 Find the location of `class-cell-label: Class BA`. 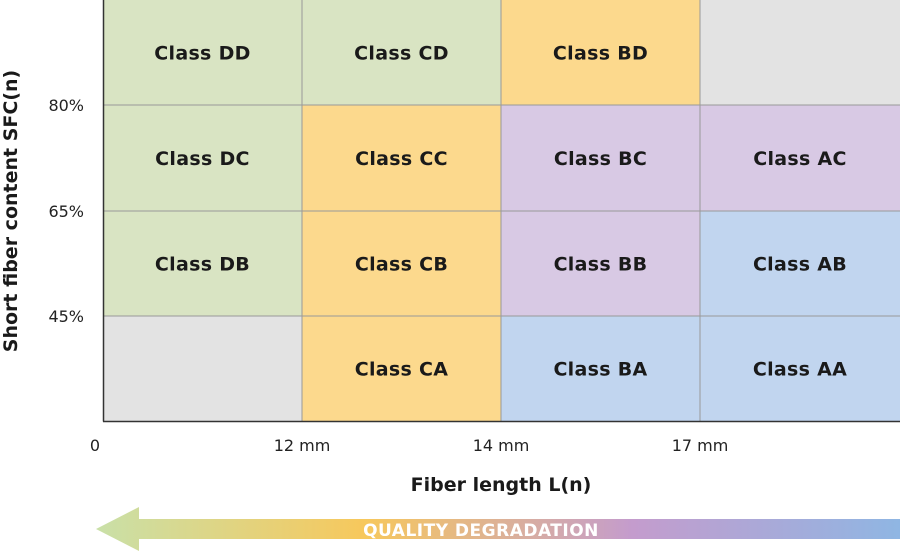

class-cell-label: Class BA is located at coordinates (600, 370).